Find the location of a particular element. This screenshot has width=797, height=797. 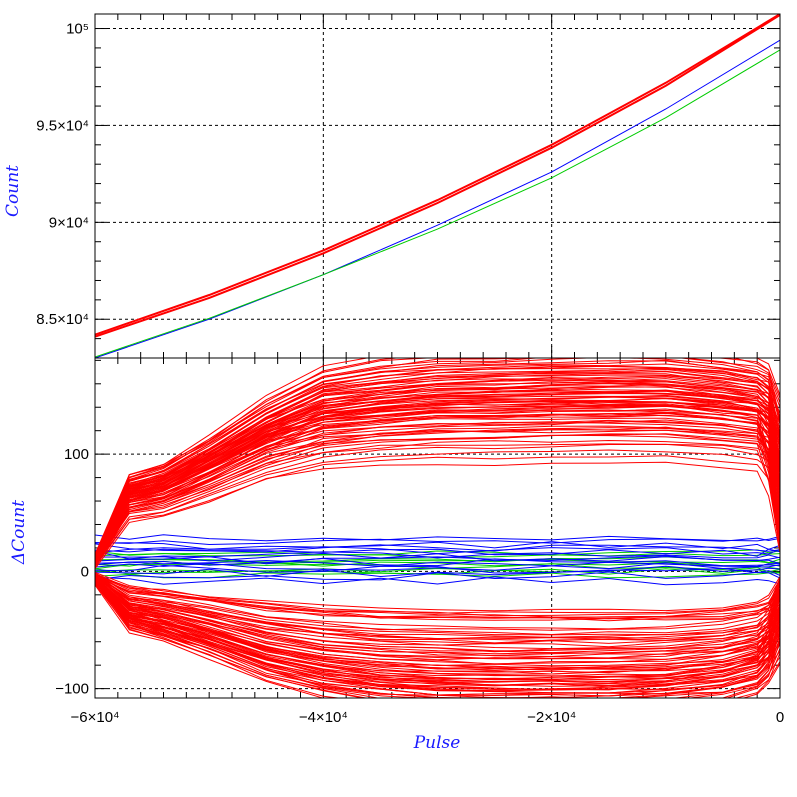

x-tick-labels: −6×10⁴ −4×10⁴ −2×10⁴ 0 is located at coordinates (428, 717).